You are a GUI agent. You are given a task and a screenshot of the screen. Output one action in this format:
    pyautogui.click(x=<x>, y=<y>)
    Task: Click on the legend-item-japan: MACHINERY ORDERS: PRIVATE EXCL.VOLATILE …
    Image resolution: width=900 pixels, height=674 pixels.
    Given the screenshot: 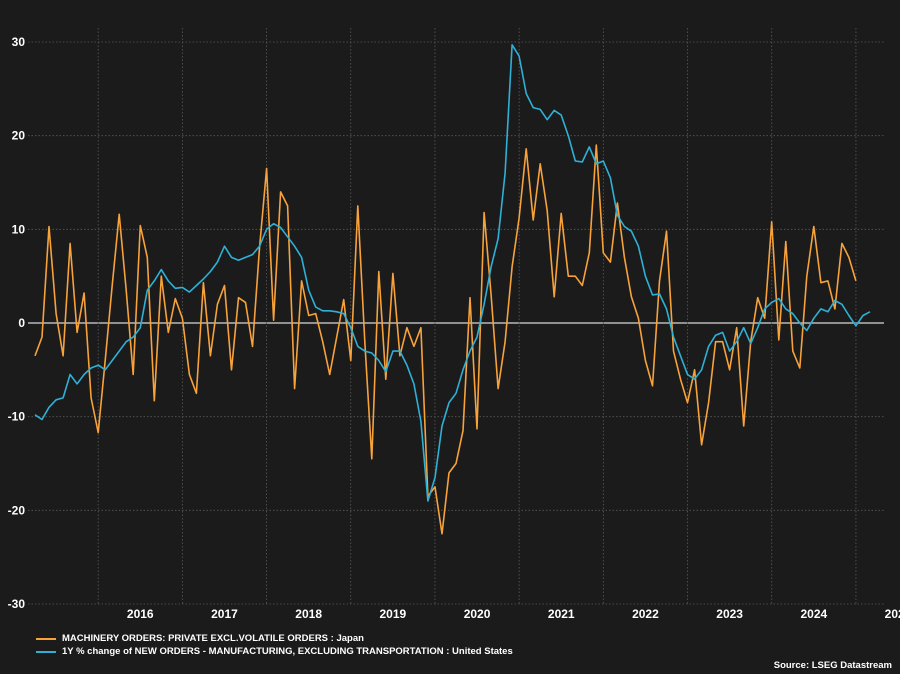 What is the action you would take?
    pyautogui.click(x=274, y=638)
    